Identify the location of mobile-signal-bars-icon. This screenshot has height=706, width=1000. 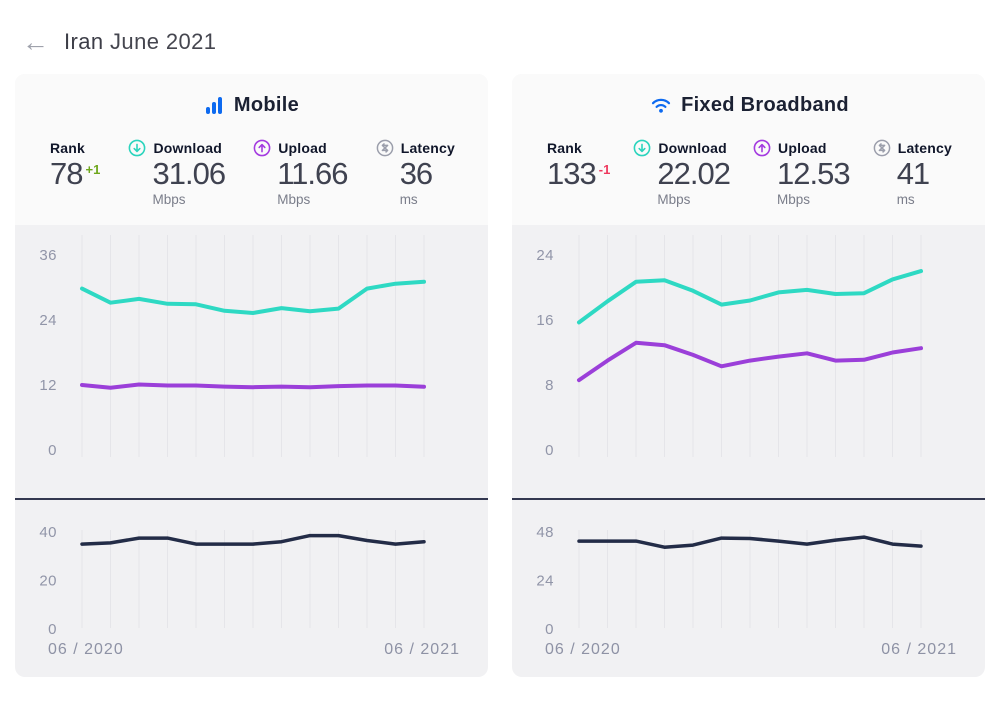
(215, 105).